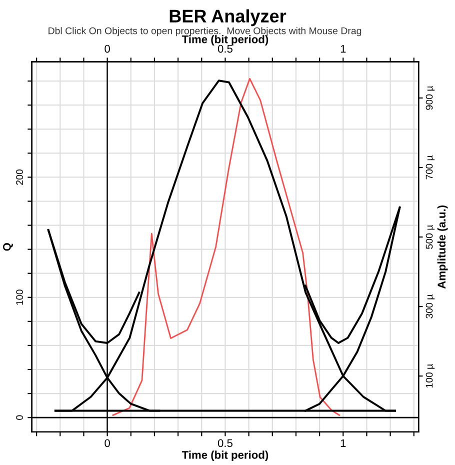 This screenshot has width=455, height=465. Describe the element at coordinates (343, 48) in the screenshot. I see `x2-tick-label: 1` at that location.